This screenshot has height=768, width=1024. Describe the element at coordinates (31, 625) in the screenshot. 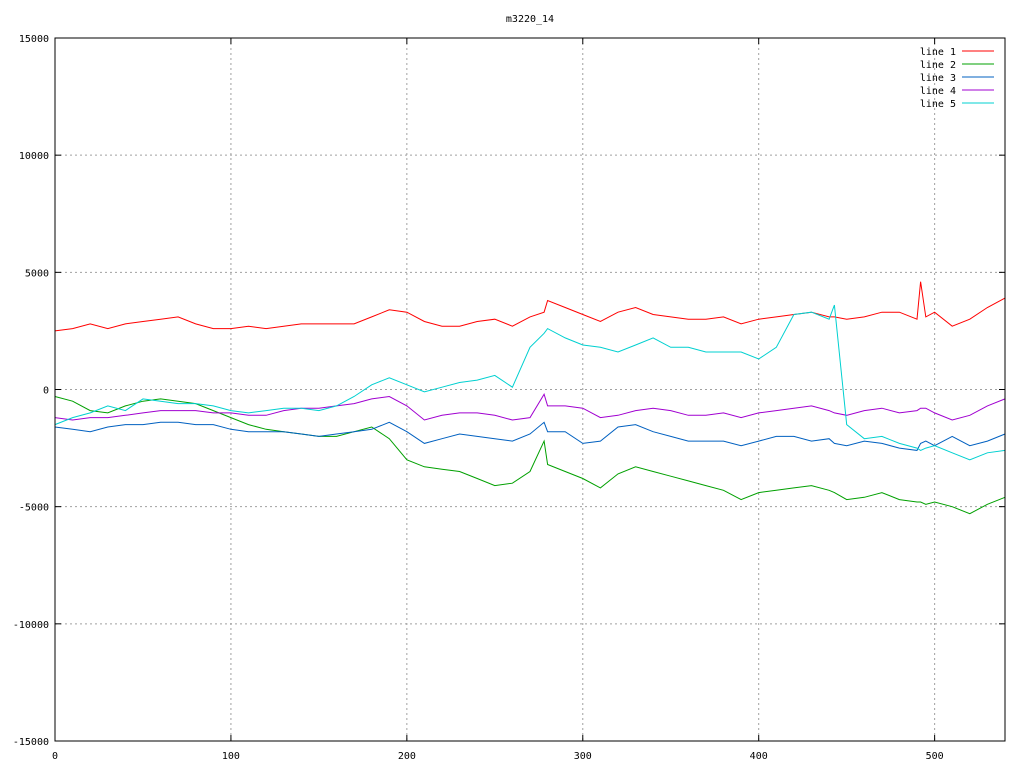

I see `y-tick-label: -10000` at that location.